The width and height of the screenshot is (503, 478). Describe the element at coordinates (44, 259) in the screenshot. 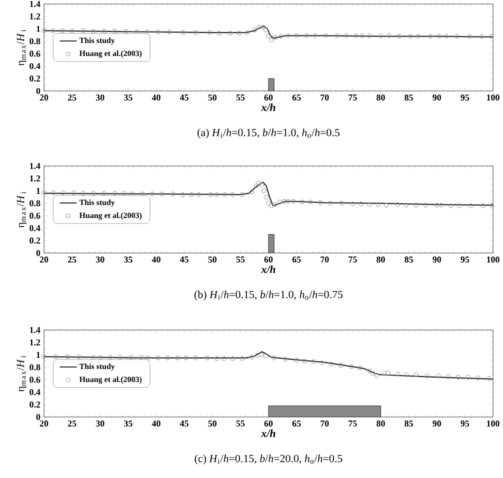

I see `x-tick-label: 20` at that location.